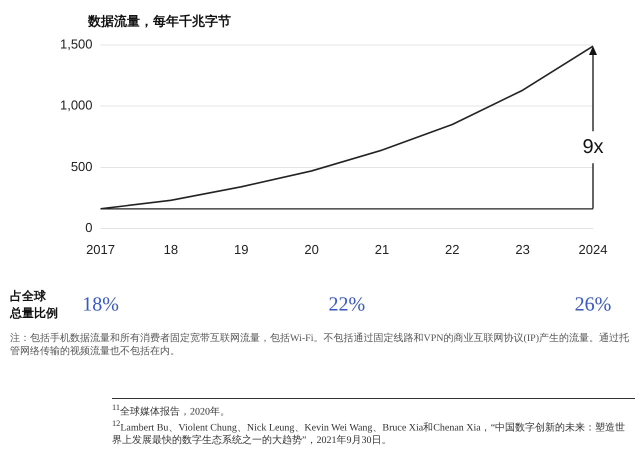 The image size is (641, 449). I want to click on text: 注：包括手机数据流量和所有消费者固定宽带互联网流量，包括Wi-Fi。不包括通过固定线路和VPN的商业互联网协议(IP)产生的流量。通过托管网络传输的视频流量也不包括在内。, so click(320, 345).